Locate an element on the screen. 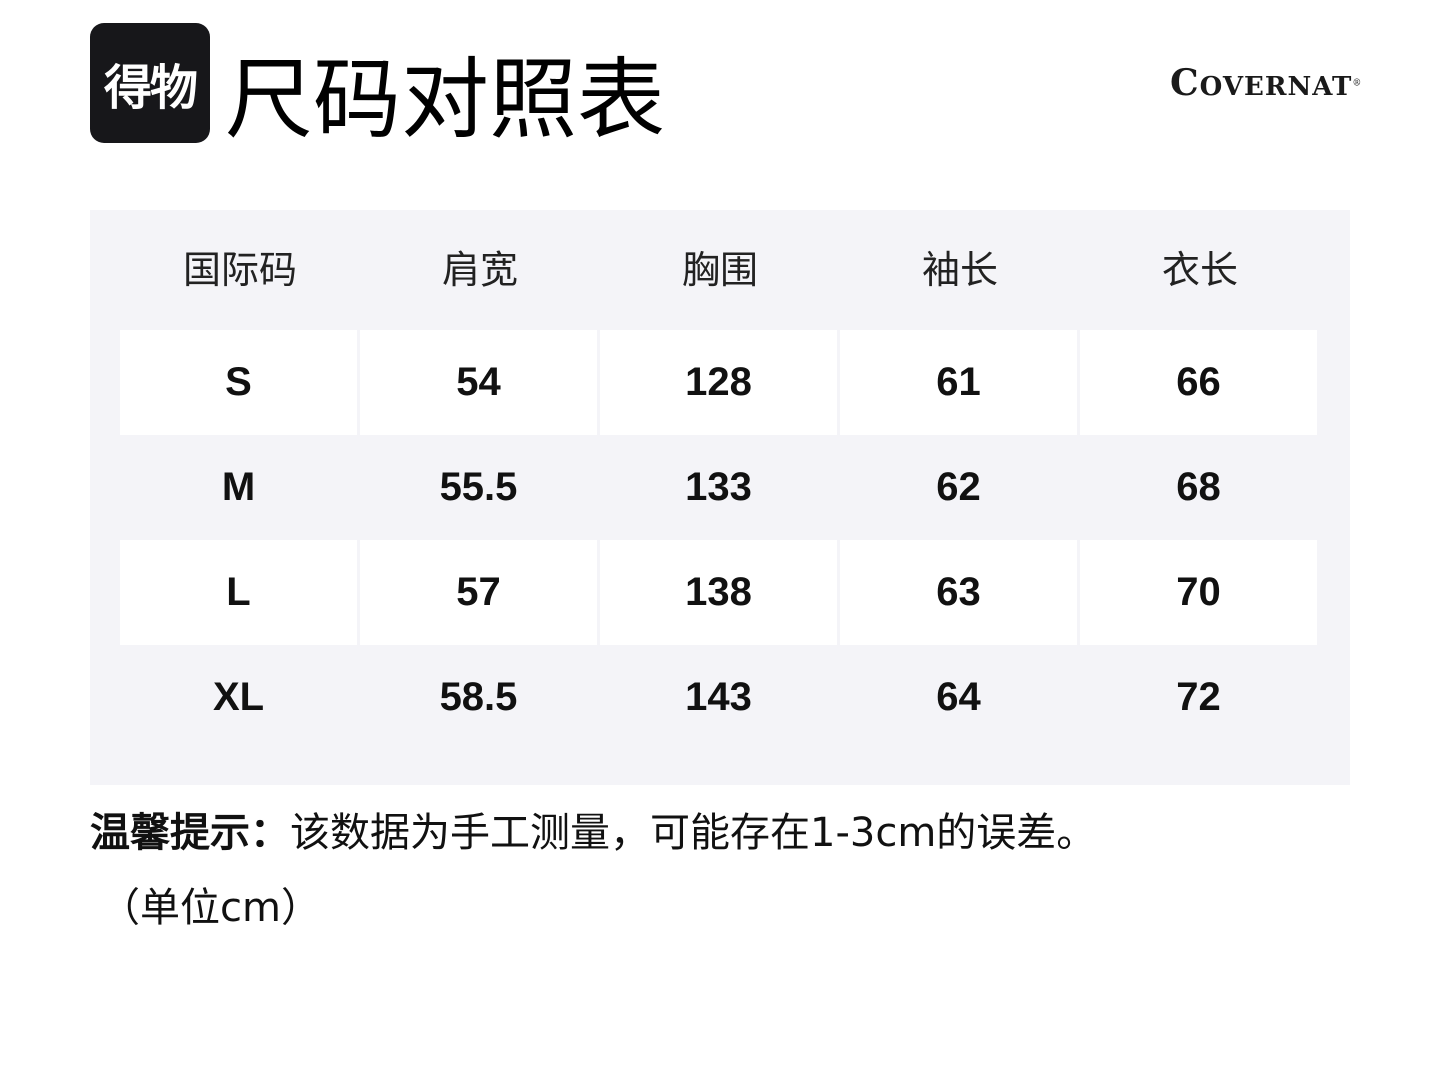 The image size is (1440, 1080). table-cell: 72 is located at coordinates (1198, 697).